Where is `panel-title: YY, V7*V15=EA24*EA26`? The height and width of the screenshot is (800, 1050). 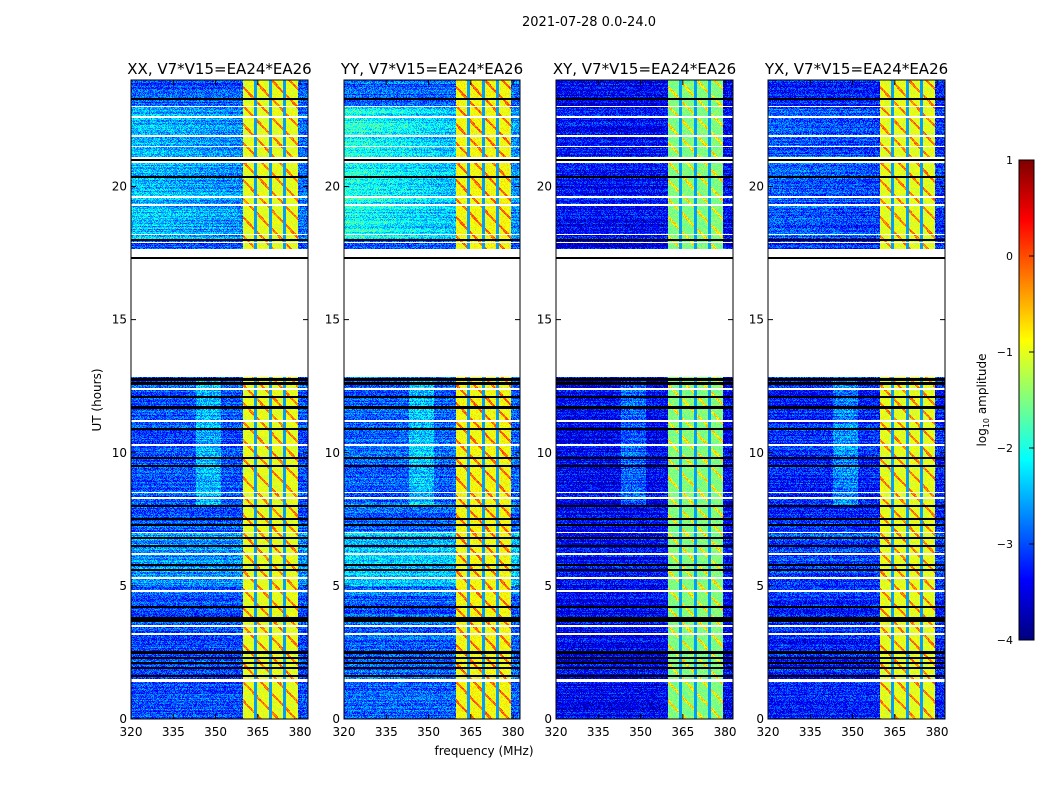 panel-title: YY, V7*V15=EA24*EA26 is located at coordinates (431, 69).